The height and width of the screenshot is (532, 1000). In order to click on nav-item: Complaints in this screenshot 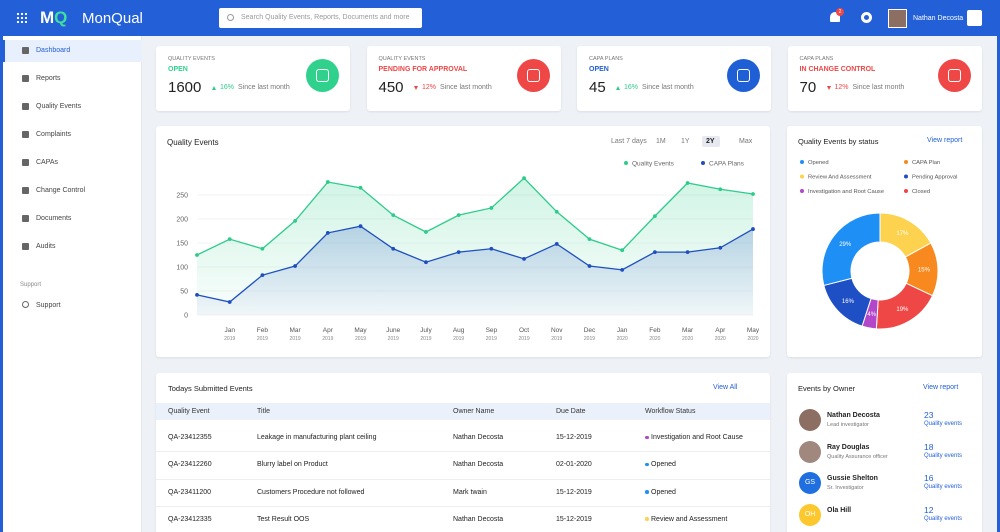, I will do `click(54, 134)`.